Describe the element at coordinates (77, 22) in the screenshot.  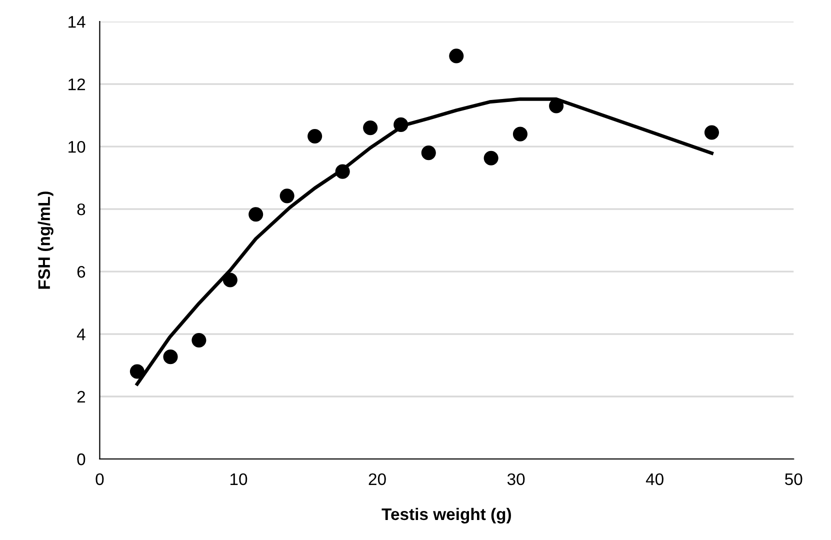
I see `y-tick-label: 14` at that location.